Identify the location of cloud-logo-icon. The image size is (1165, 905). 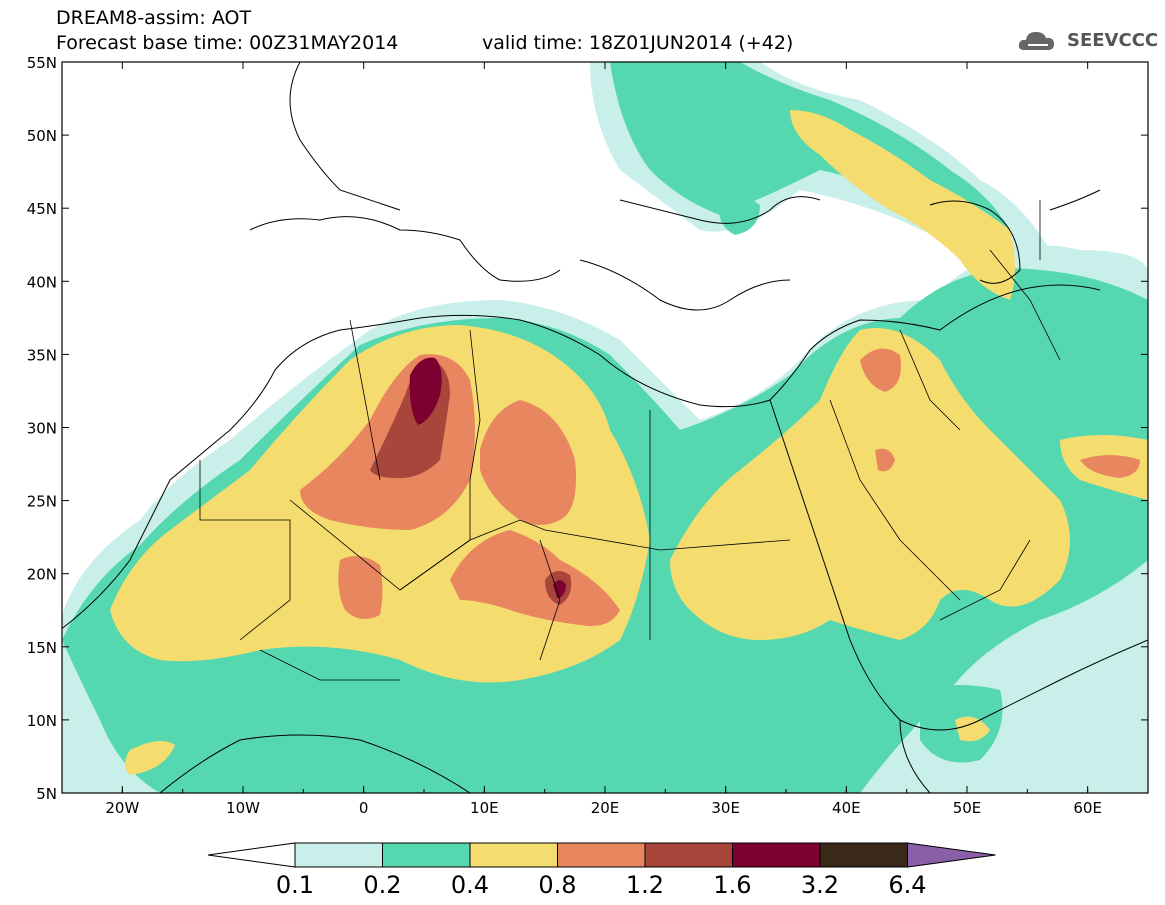
(1036, 41).